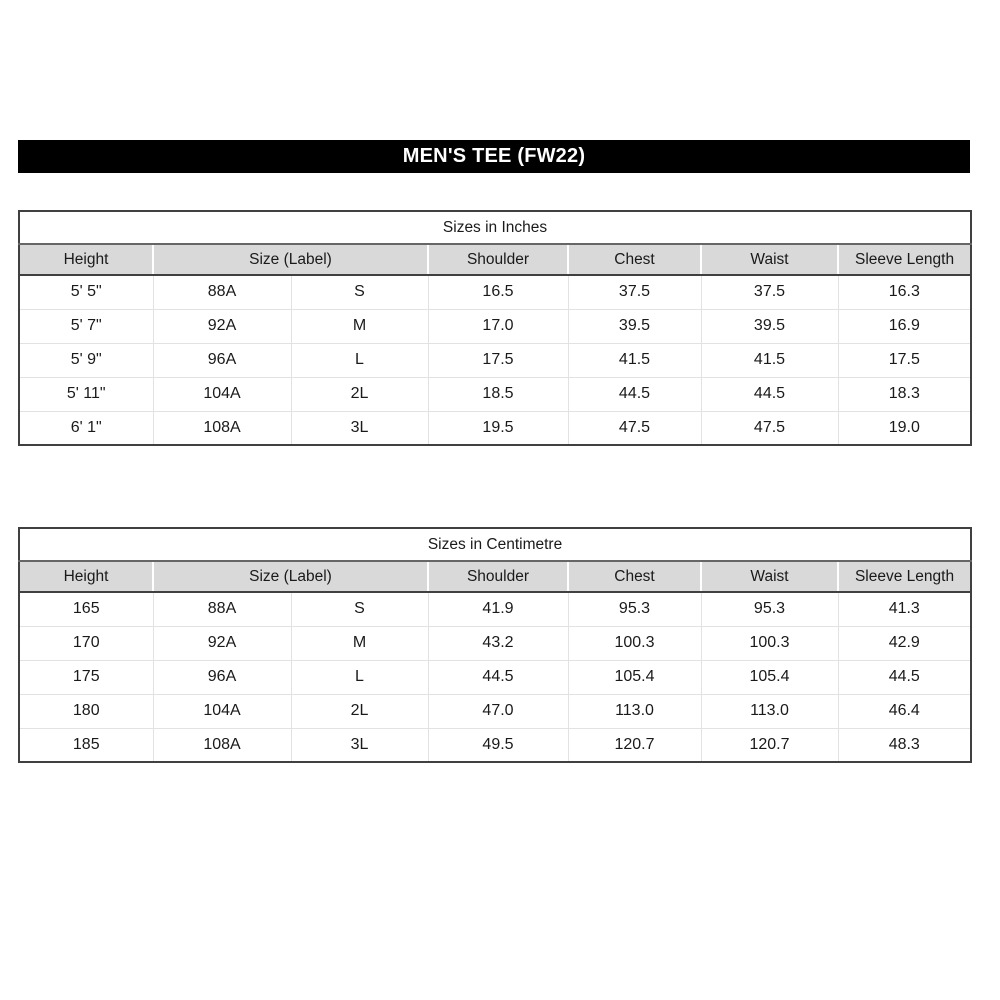  Describe the element at coordinates (769, 427) in the screenshot. I see `cell-waist: 47.5` at that location.